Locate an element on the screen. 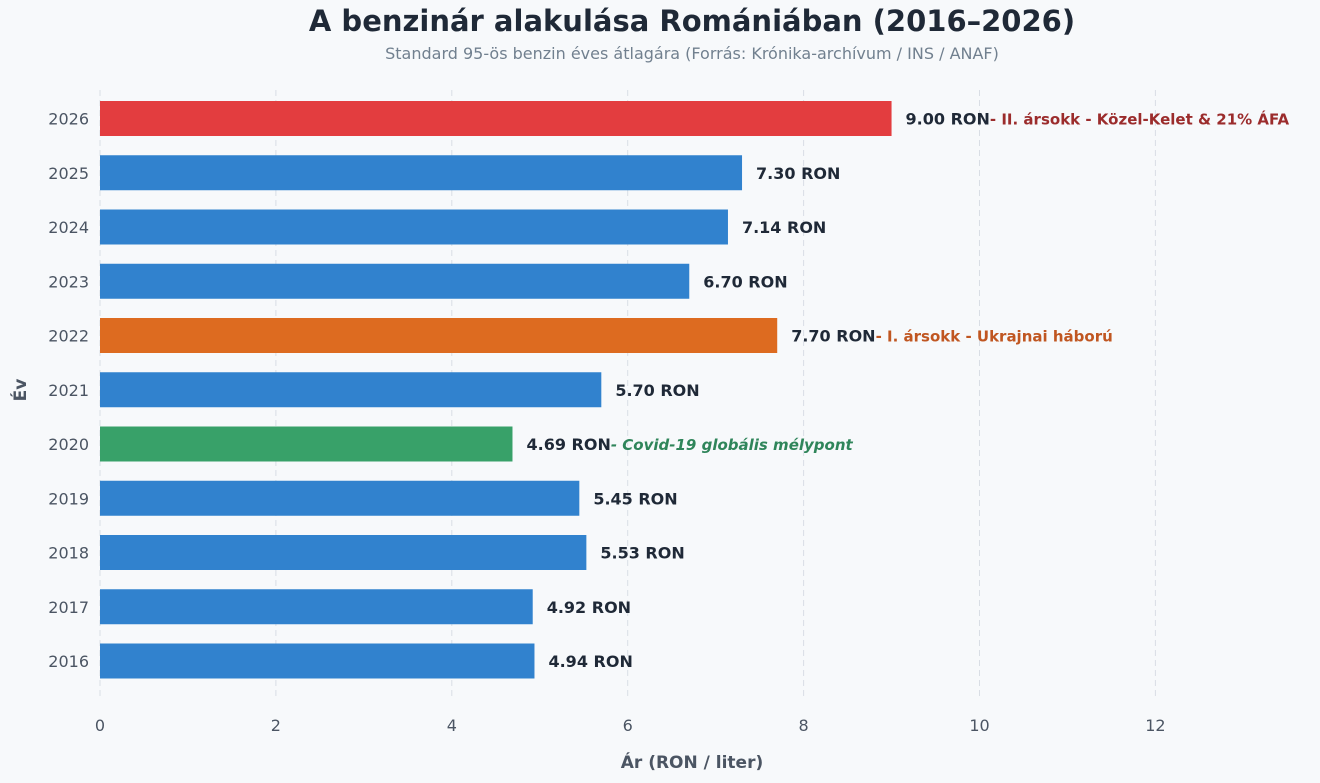 This screenshot has height=783, width=1320. value-label: 4.69 RON- Covid-19 globális mélypont is located at coordinates (689, 444).